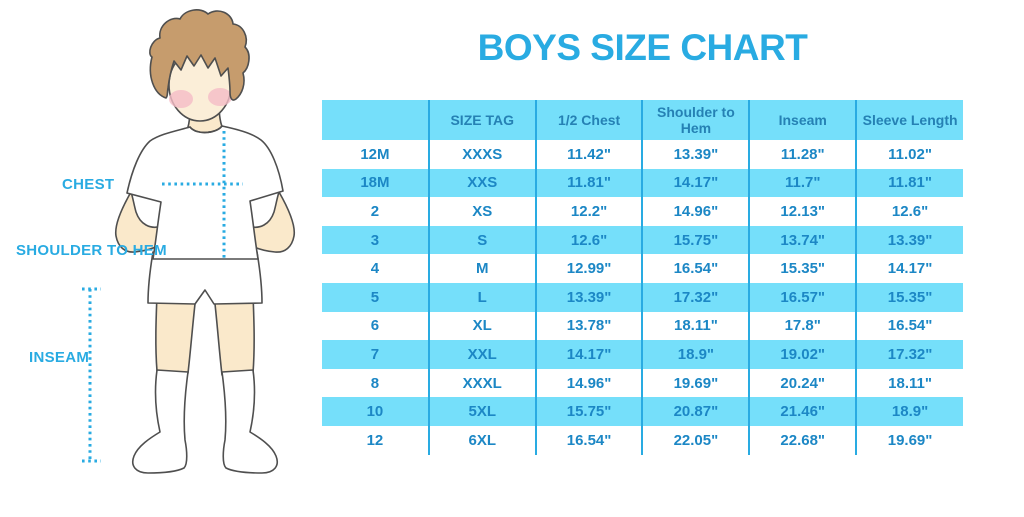 The width and height of the screenshot is (1024, 517). Describe the element at coordinates (588, 120) in the screenshot. I see `column-header: 1/2 Chest` at that location.